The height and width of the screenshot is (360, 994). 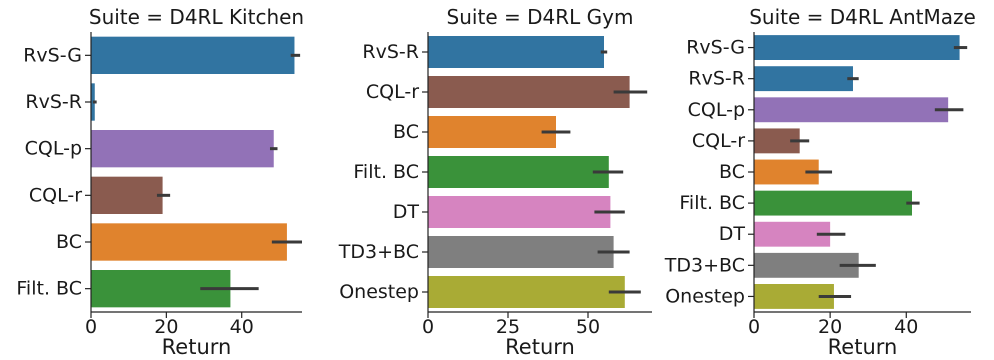 I want to click on bar-td3-bc, so click(x=521, y=252).